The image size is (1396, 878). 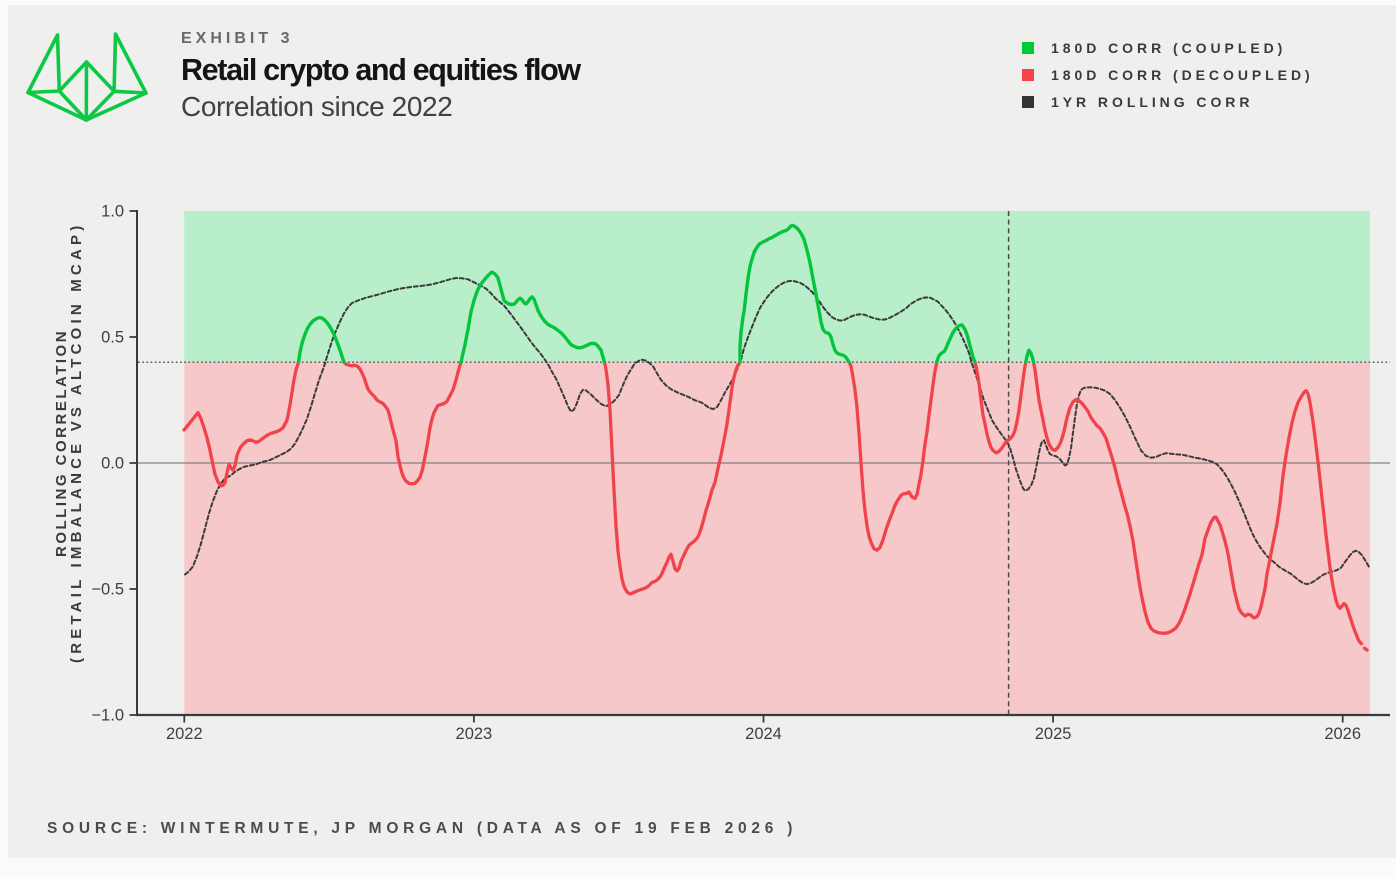 What do you see at coordinates (184, 734) in the screenshot?
I see `svg-text: 2022` at bounding box center [184, 734].